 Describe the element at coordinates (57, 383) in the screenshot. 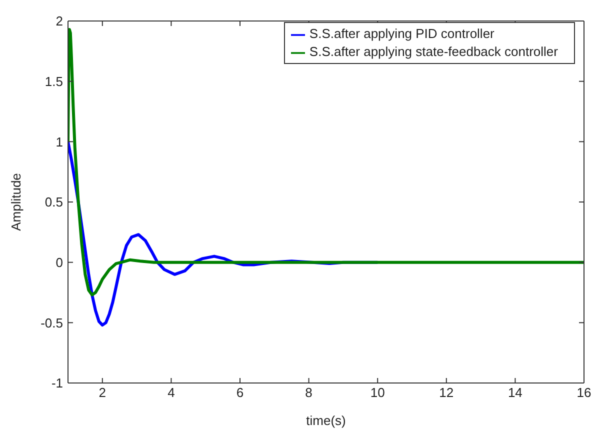

I see `y-tick-label: -1` at that location.